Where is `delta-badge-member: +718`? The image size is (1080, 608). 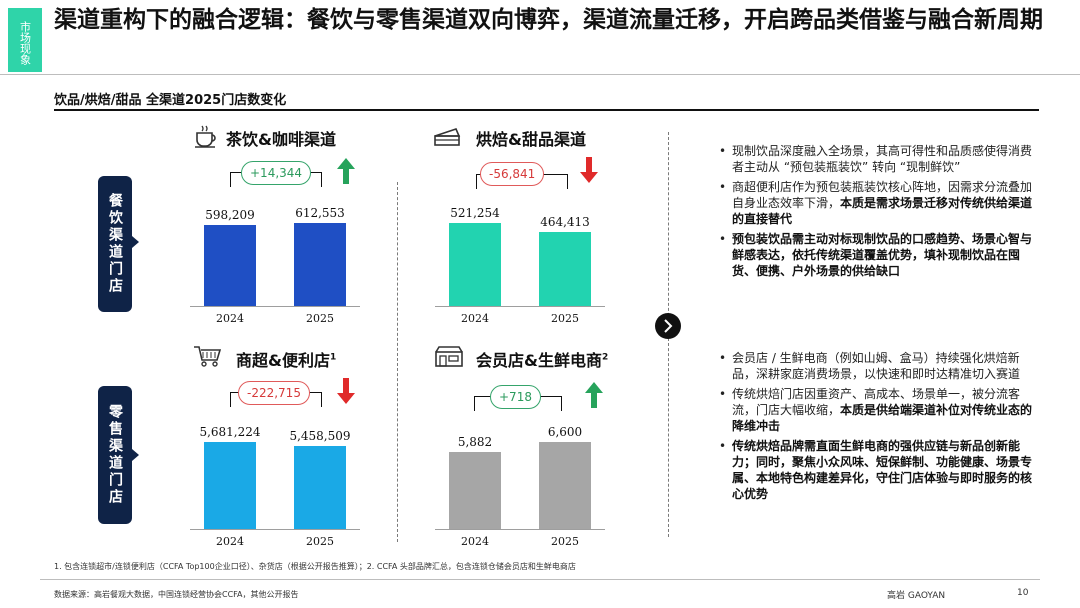
delta-badge-member: +718 is located at coordinates (515, 397).